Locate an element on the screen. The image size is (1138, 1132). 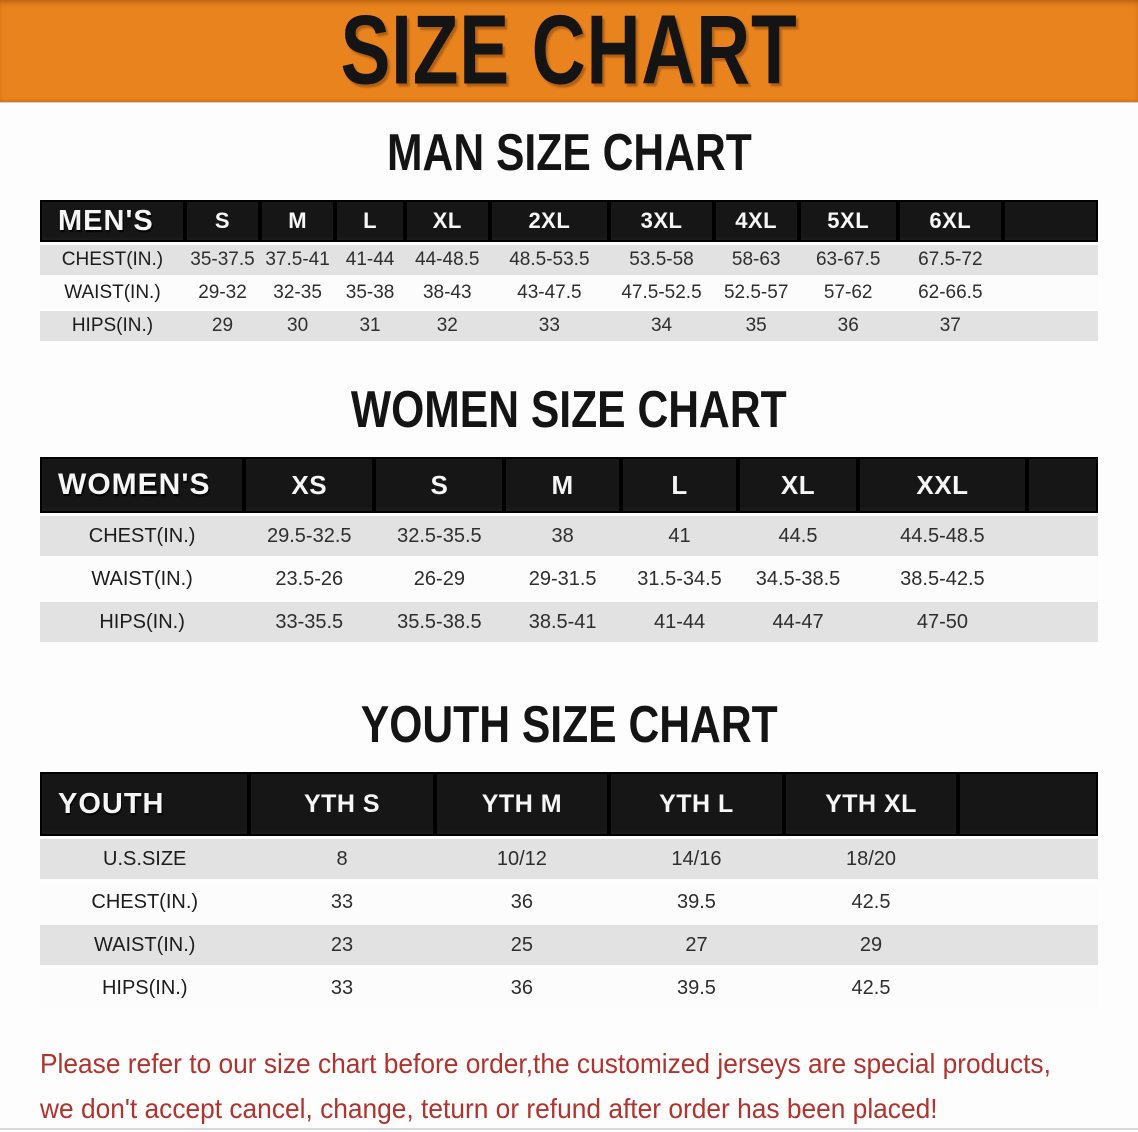
bottom-divider is located at coordinates (569, 1129).